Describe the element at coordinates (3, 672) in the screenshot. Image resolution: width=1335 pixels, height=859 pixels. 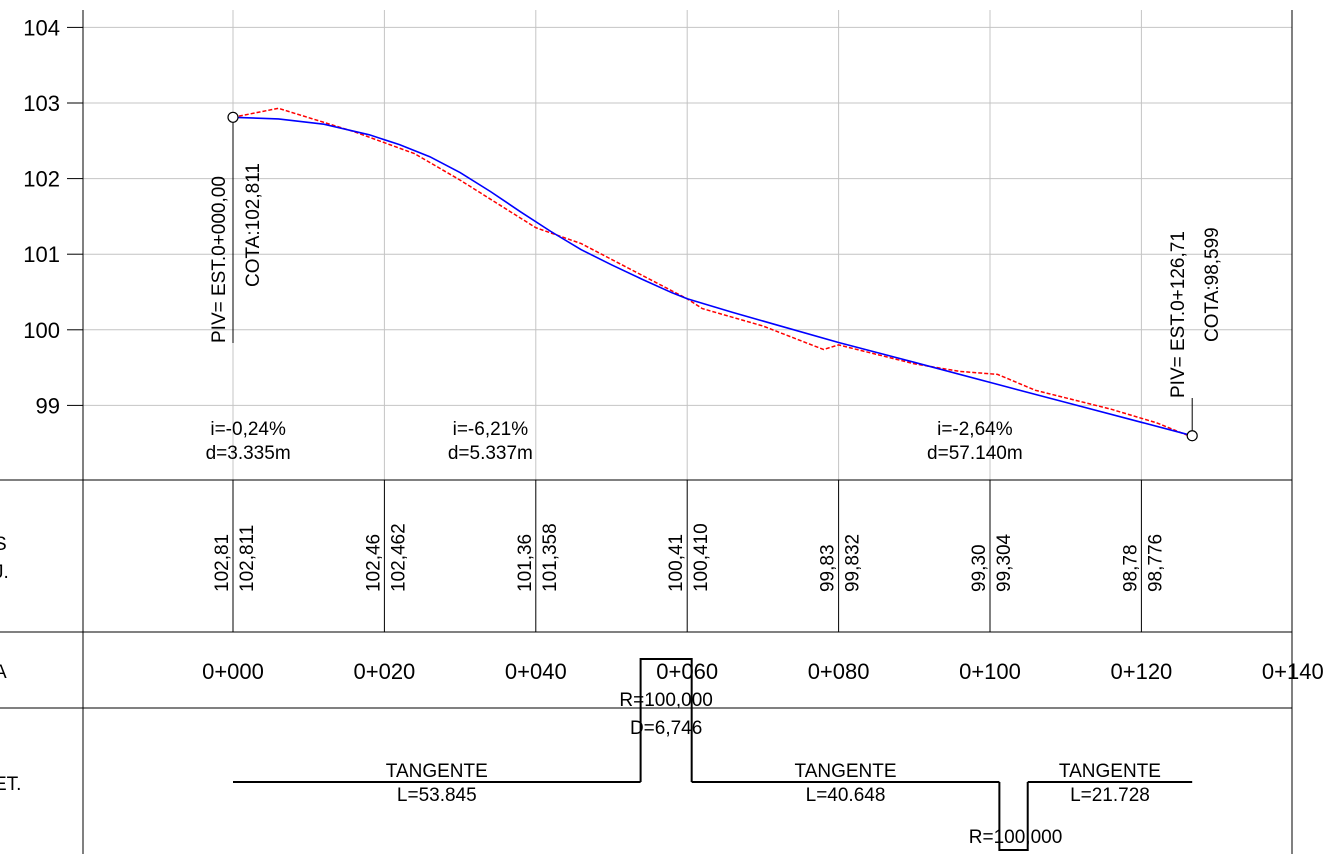
I see `station-row-label: A` at that location.